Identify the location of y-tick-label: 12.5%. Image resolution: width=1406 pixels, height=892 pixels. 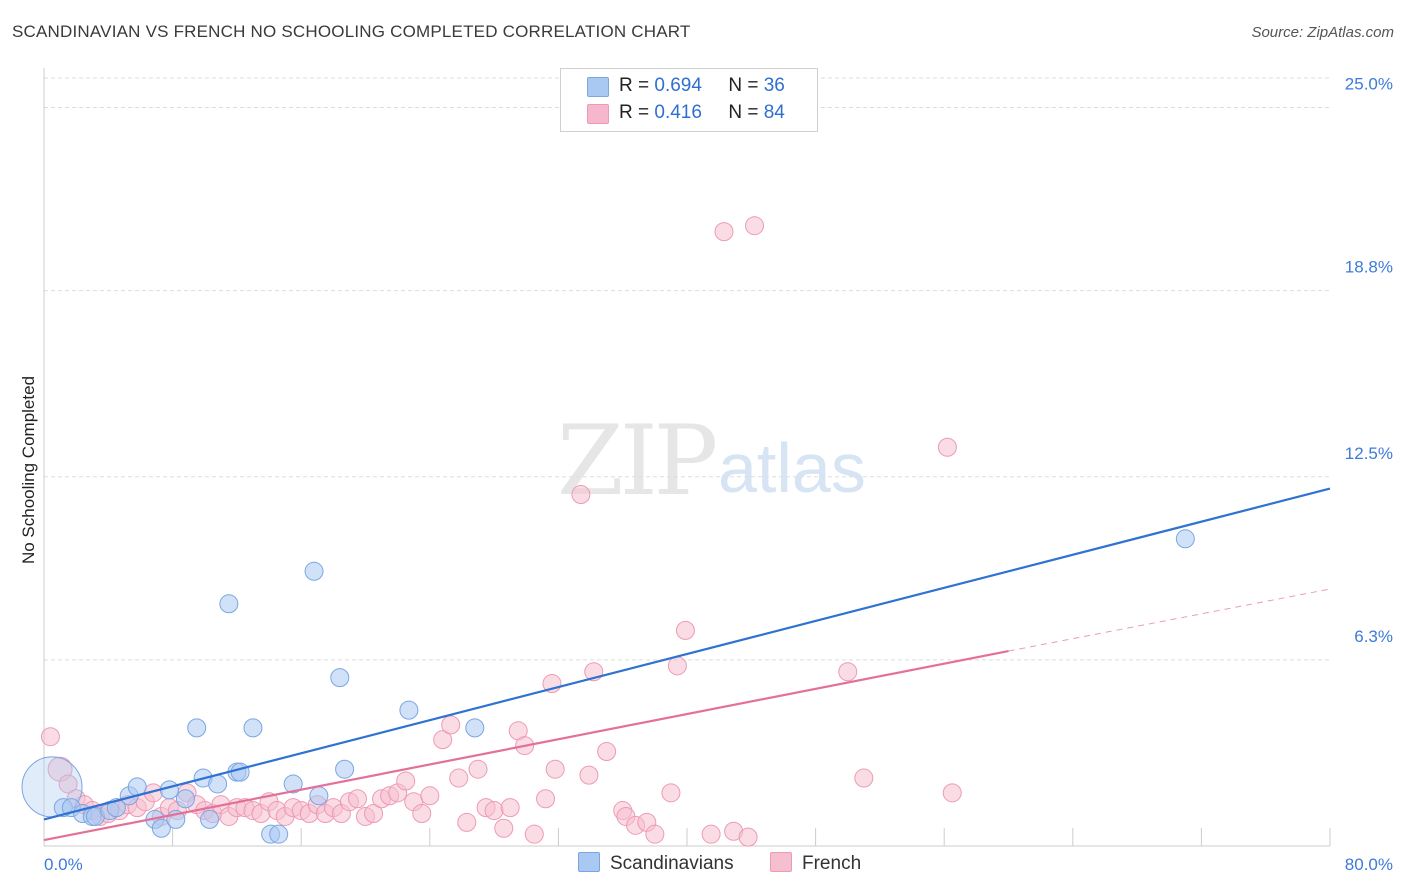
(1369, 453).